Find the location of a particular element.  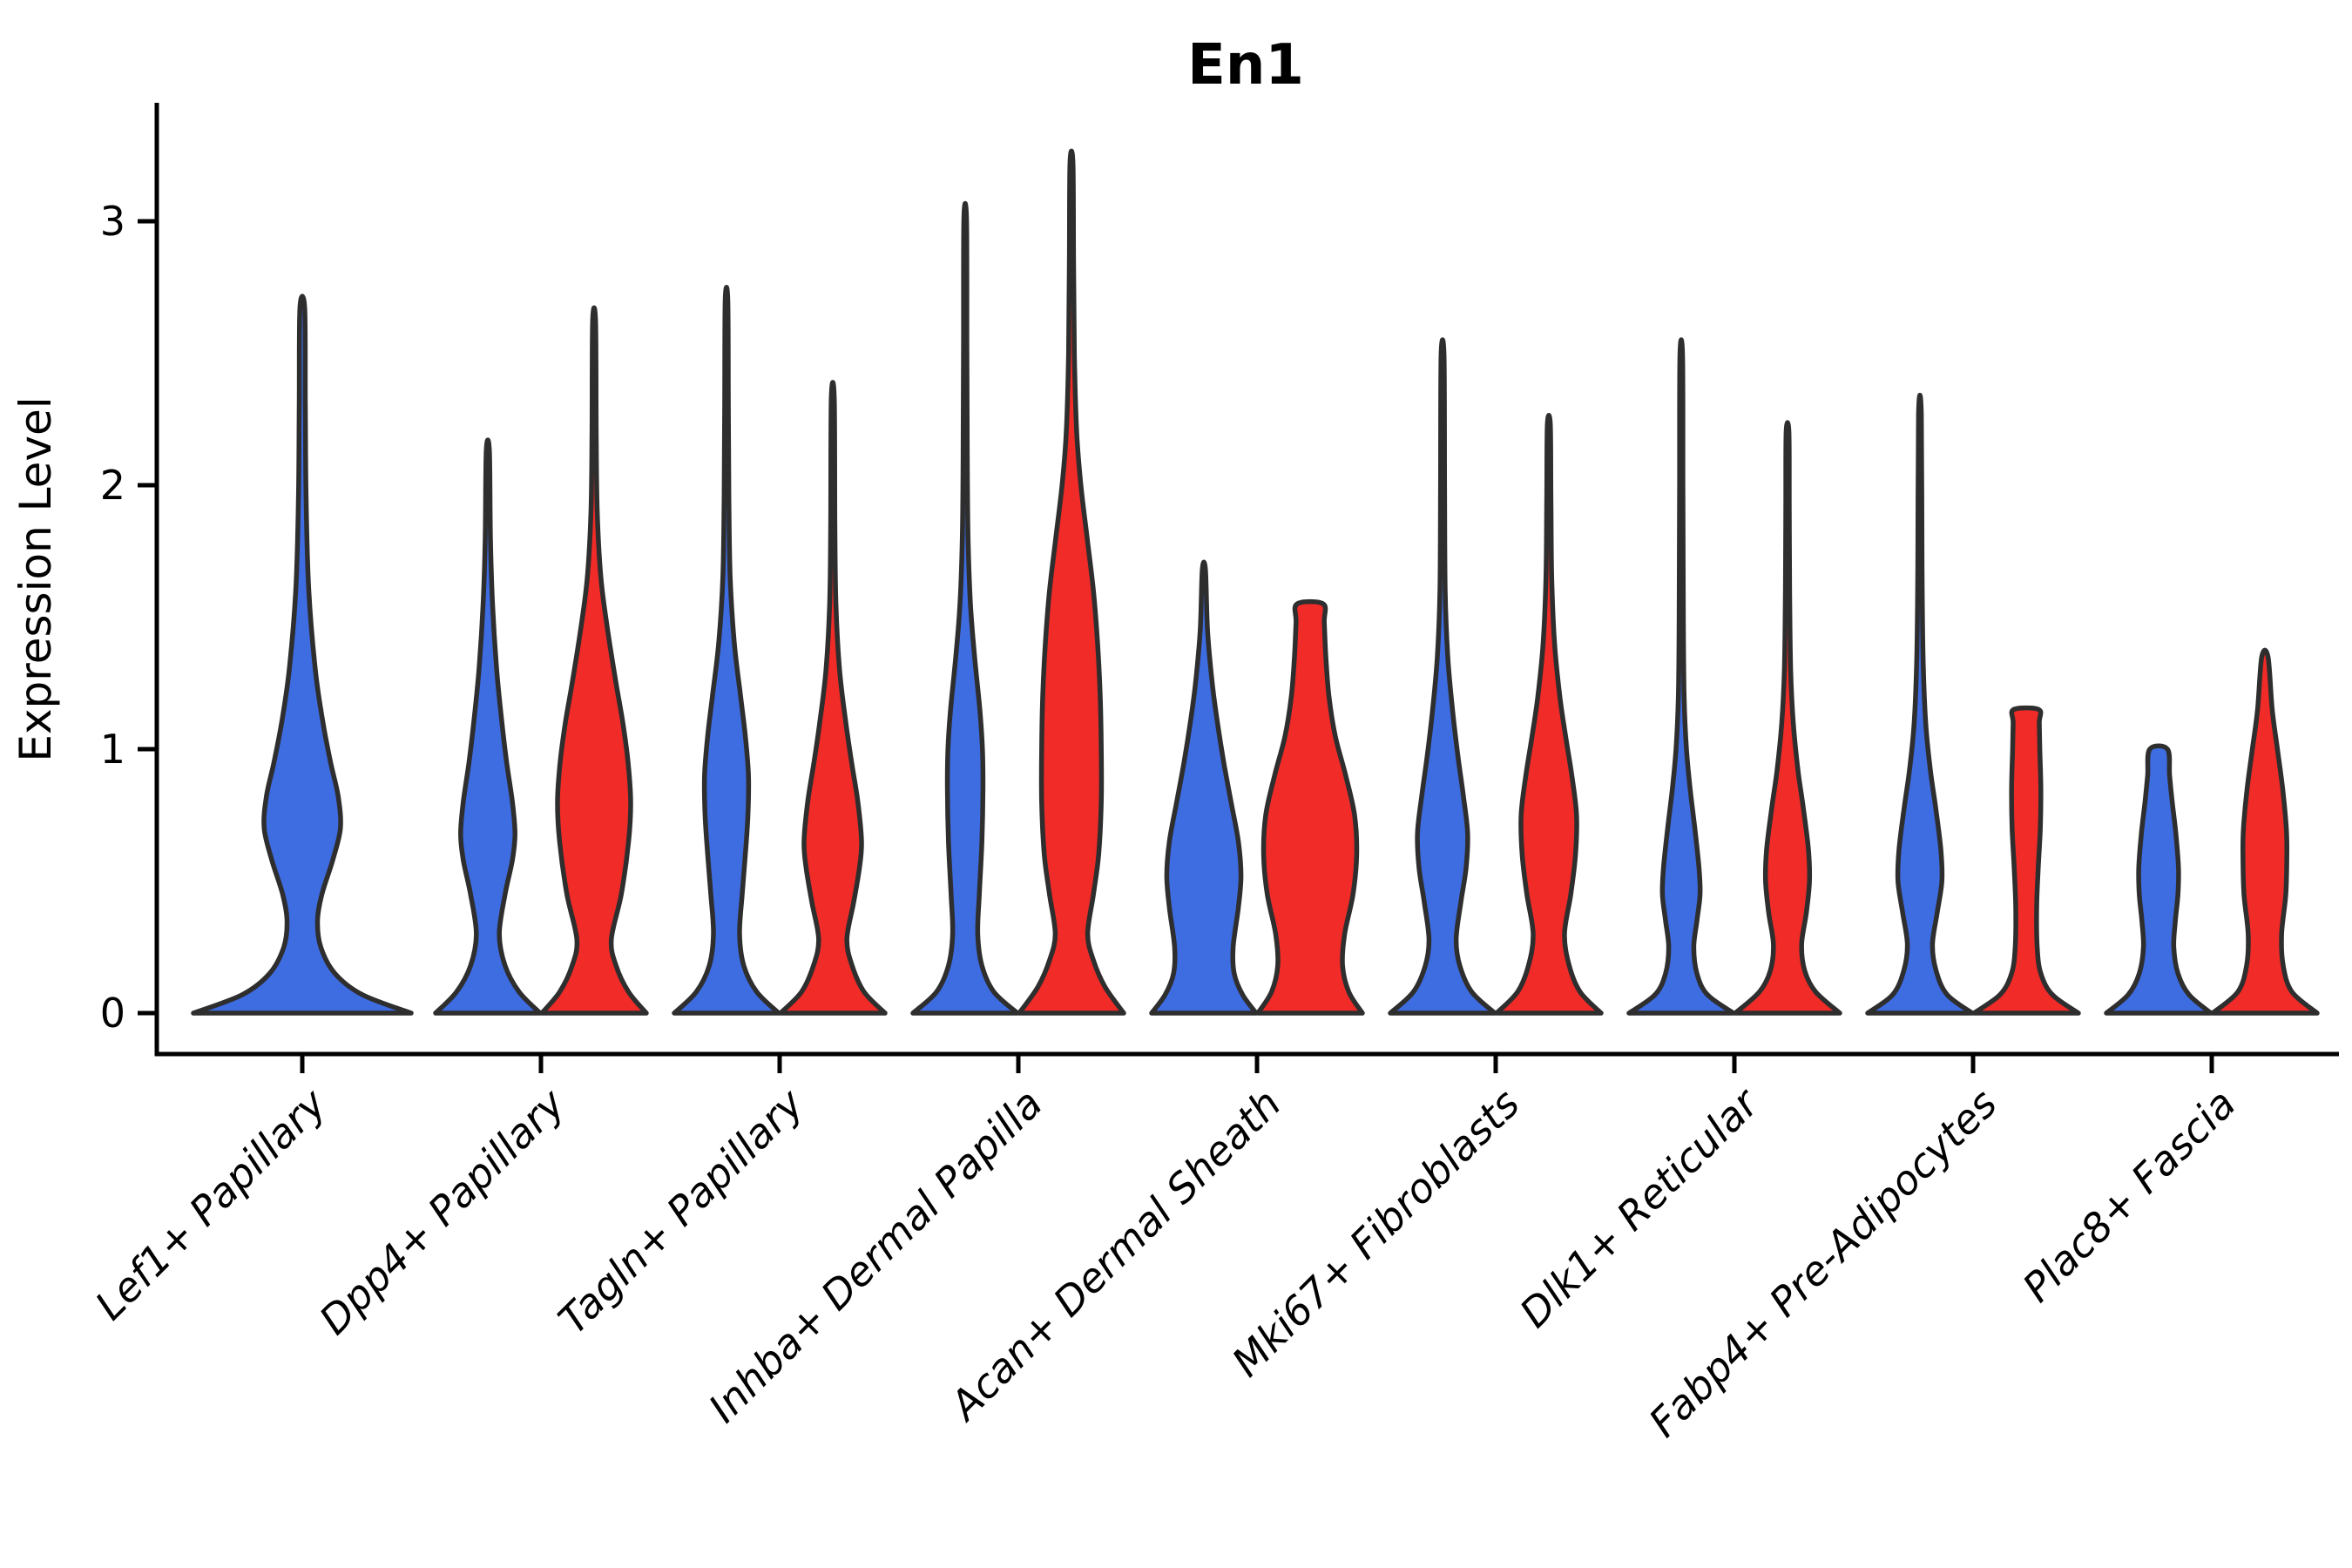

x-tick-label-lef1-papillary: Lef1+ Papillary is located at coordinates (210, 1203).